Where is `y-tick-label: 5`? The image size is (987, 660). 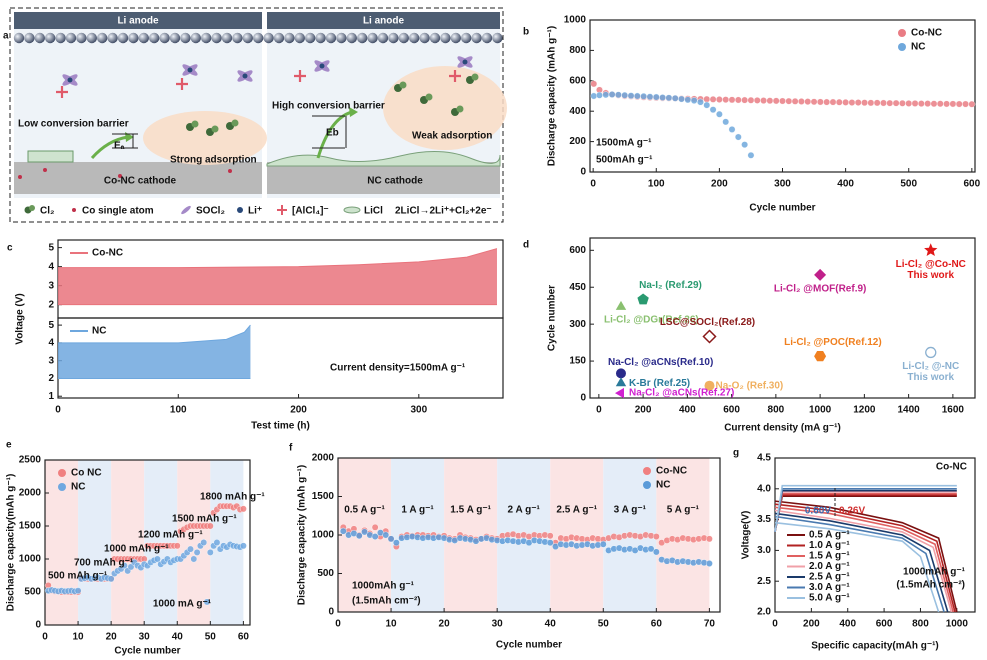
y-tick-label: 5 is located at coordinates (51, 325).